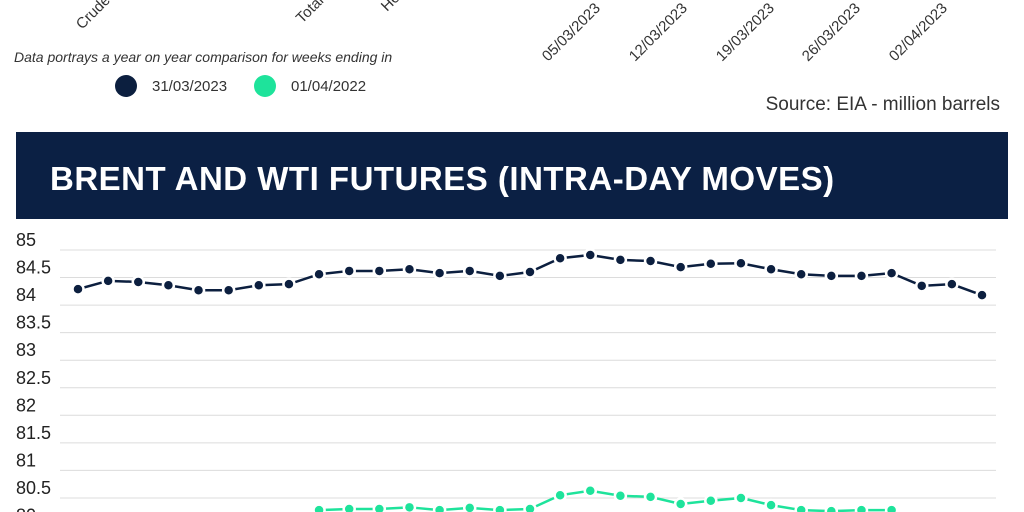  Describe the element at coordinates (571, 32) in the screenshot. I see `date-label: 05/03/2023` at that location.